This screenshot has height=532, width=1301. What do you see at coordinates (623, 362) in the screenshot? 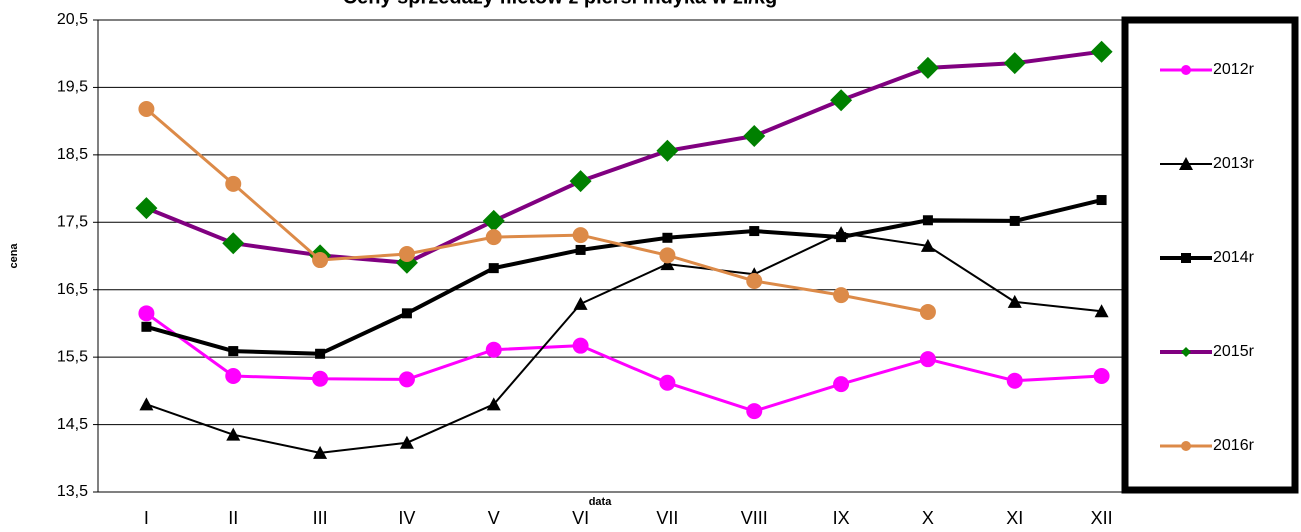
I see `series-line` at bounding box center [623, 362].